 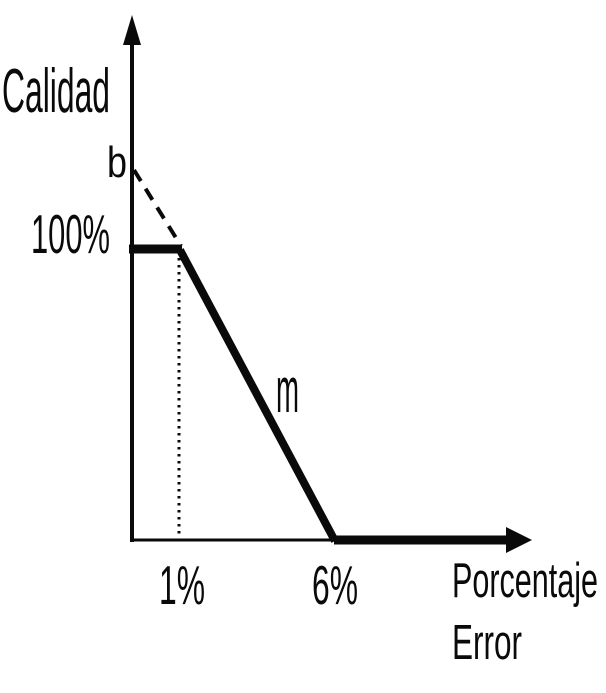 I want to click on y-tick-100-label: 100%, so click(x=70, y=234).